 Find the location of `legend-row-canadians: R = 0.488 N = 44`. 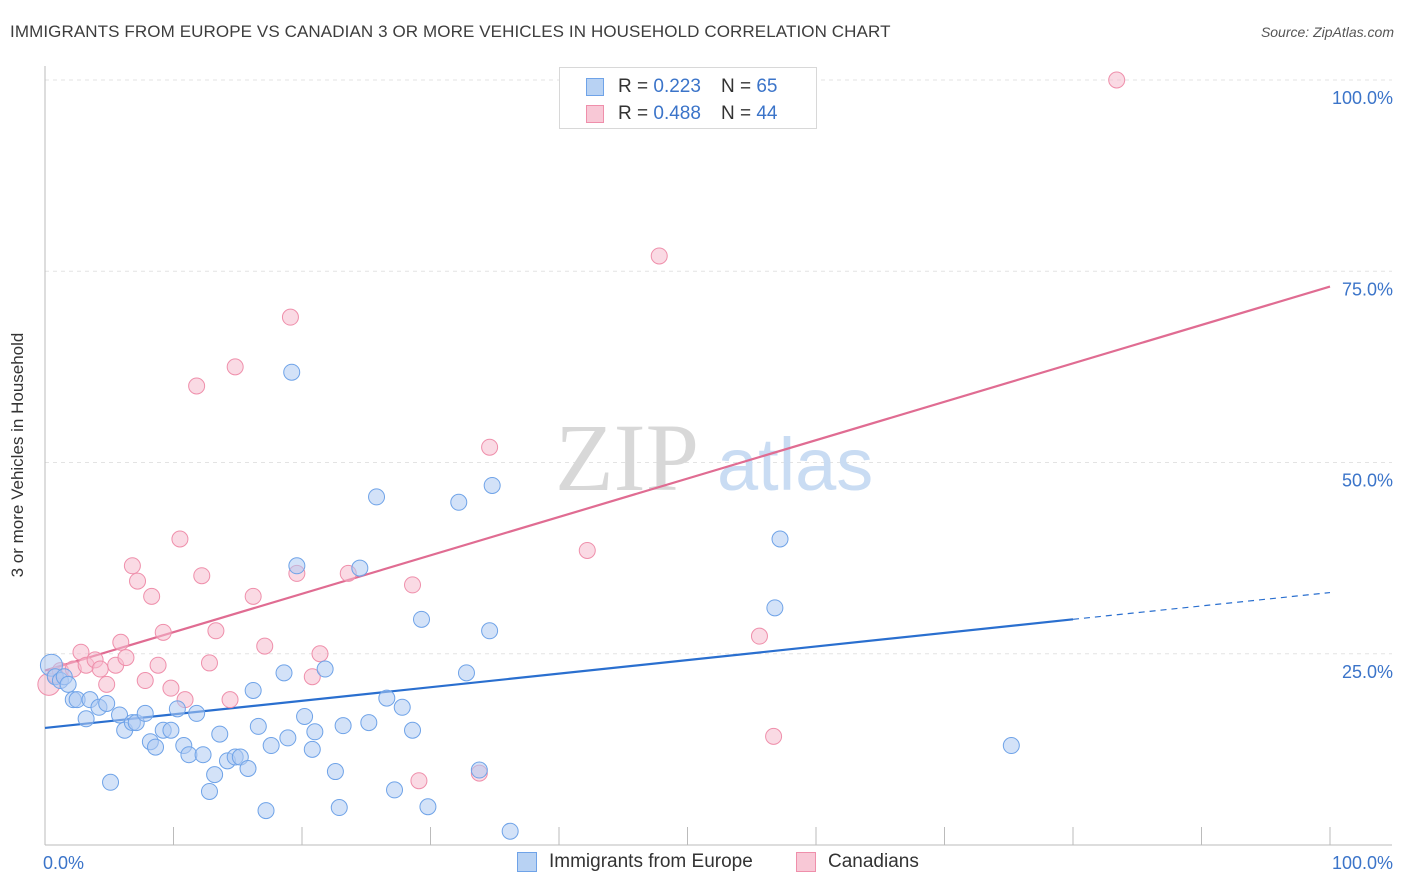

legend-row-canadians: R = 0.488 N = 44 is located at coordinates (681, 114).